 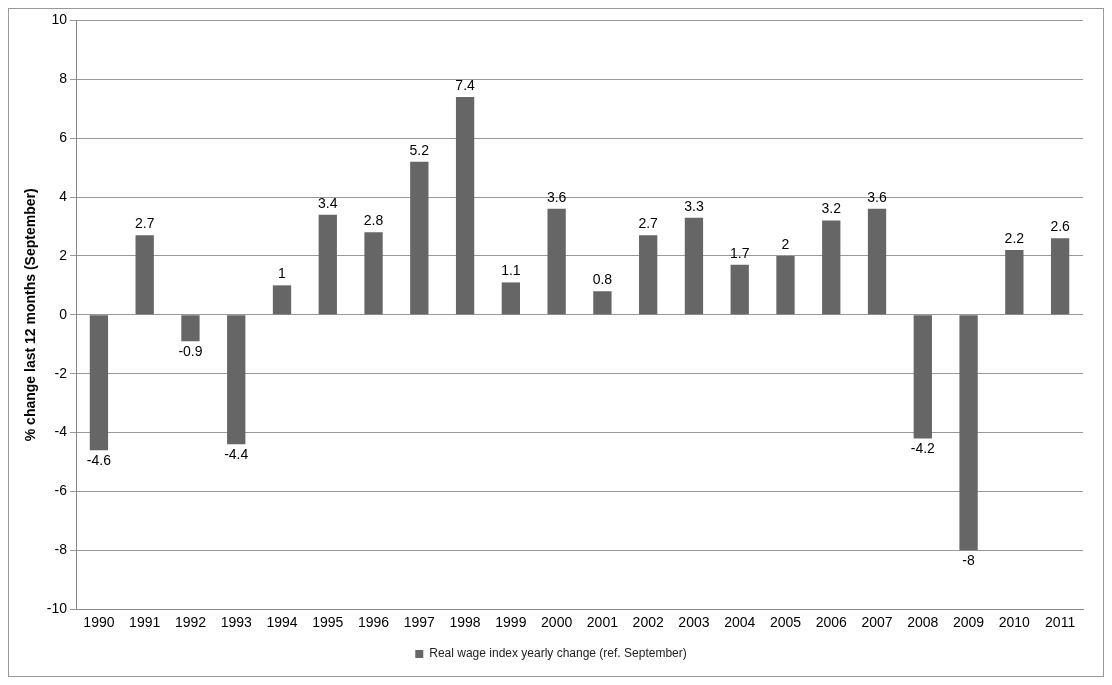 What do you see at coordinates (63, 195) in the screenshot?
I see `y-tick-label: 4` at bounding box center [63, 195].